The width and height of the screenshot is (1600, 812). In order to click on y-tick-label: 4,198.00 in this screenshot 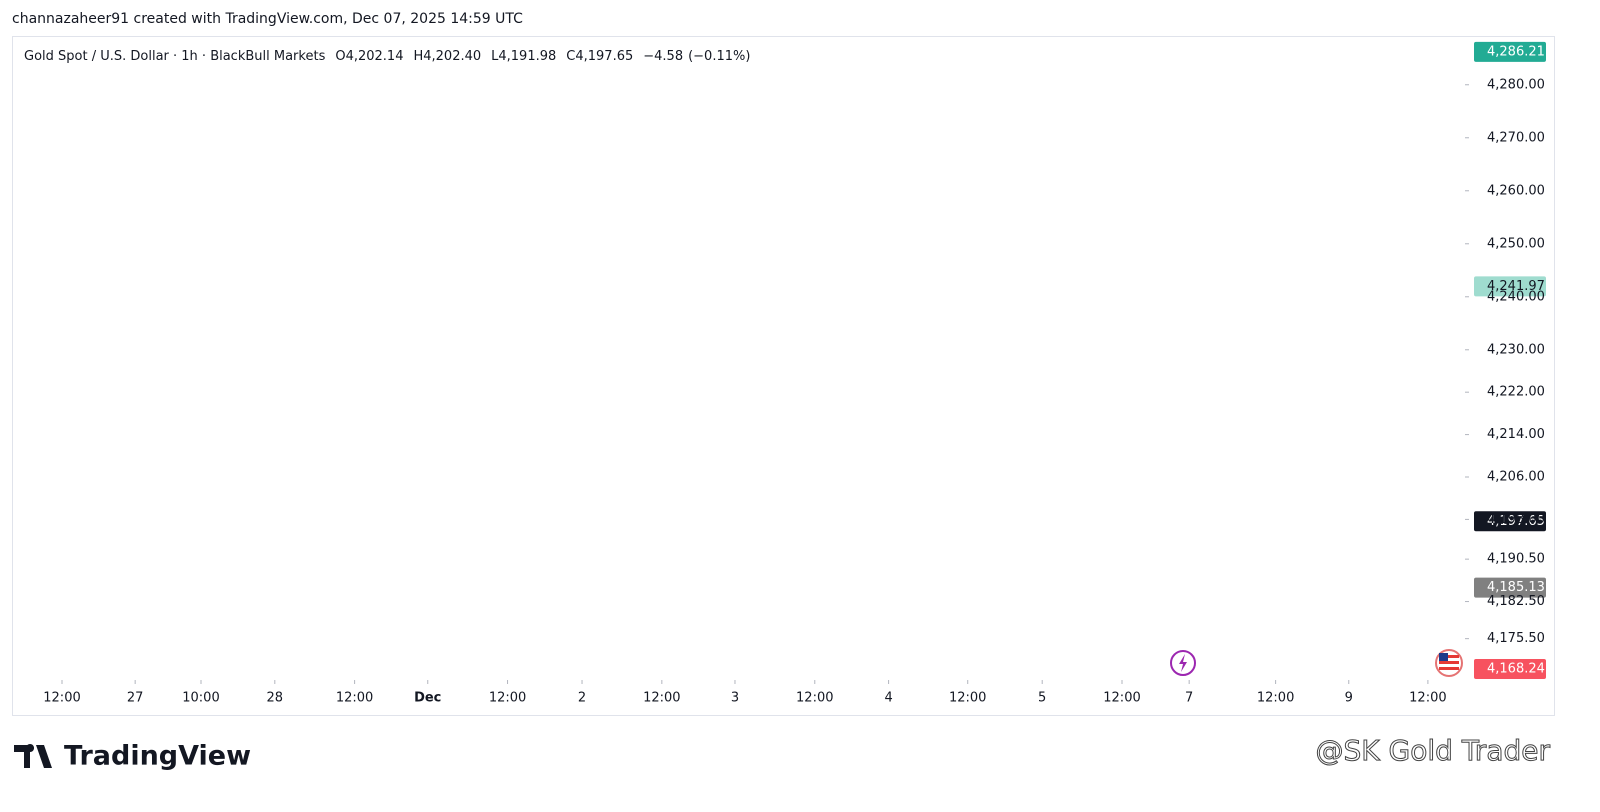, I will do `click(1516, 519)`.